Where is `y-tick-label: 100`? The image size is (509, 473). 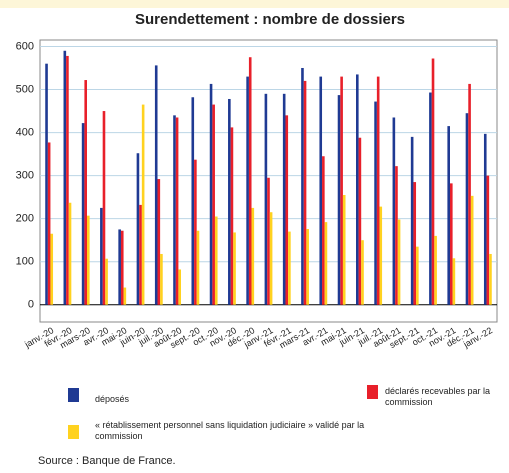
y-tick-label: 100 is located at coordinates (25, 262).